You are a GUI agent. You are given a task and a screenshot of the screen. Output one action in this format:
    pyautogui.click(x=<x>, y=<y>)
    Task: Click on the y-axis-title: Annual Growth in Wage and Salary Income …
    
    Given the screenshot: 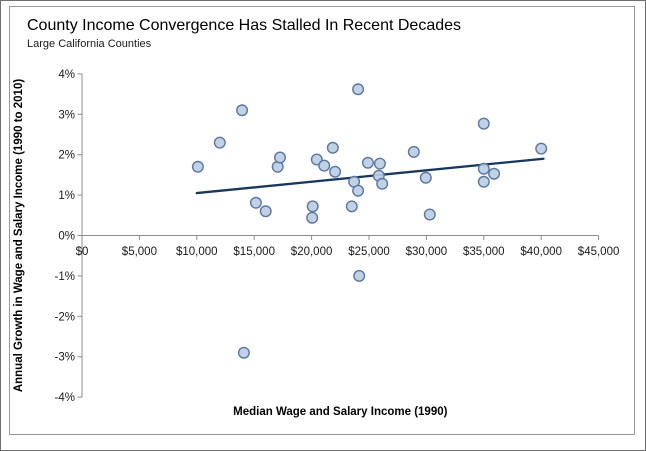 What is the action you would take?
    pyautogui.click(x=19, y=236)
    